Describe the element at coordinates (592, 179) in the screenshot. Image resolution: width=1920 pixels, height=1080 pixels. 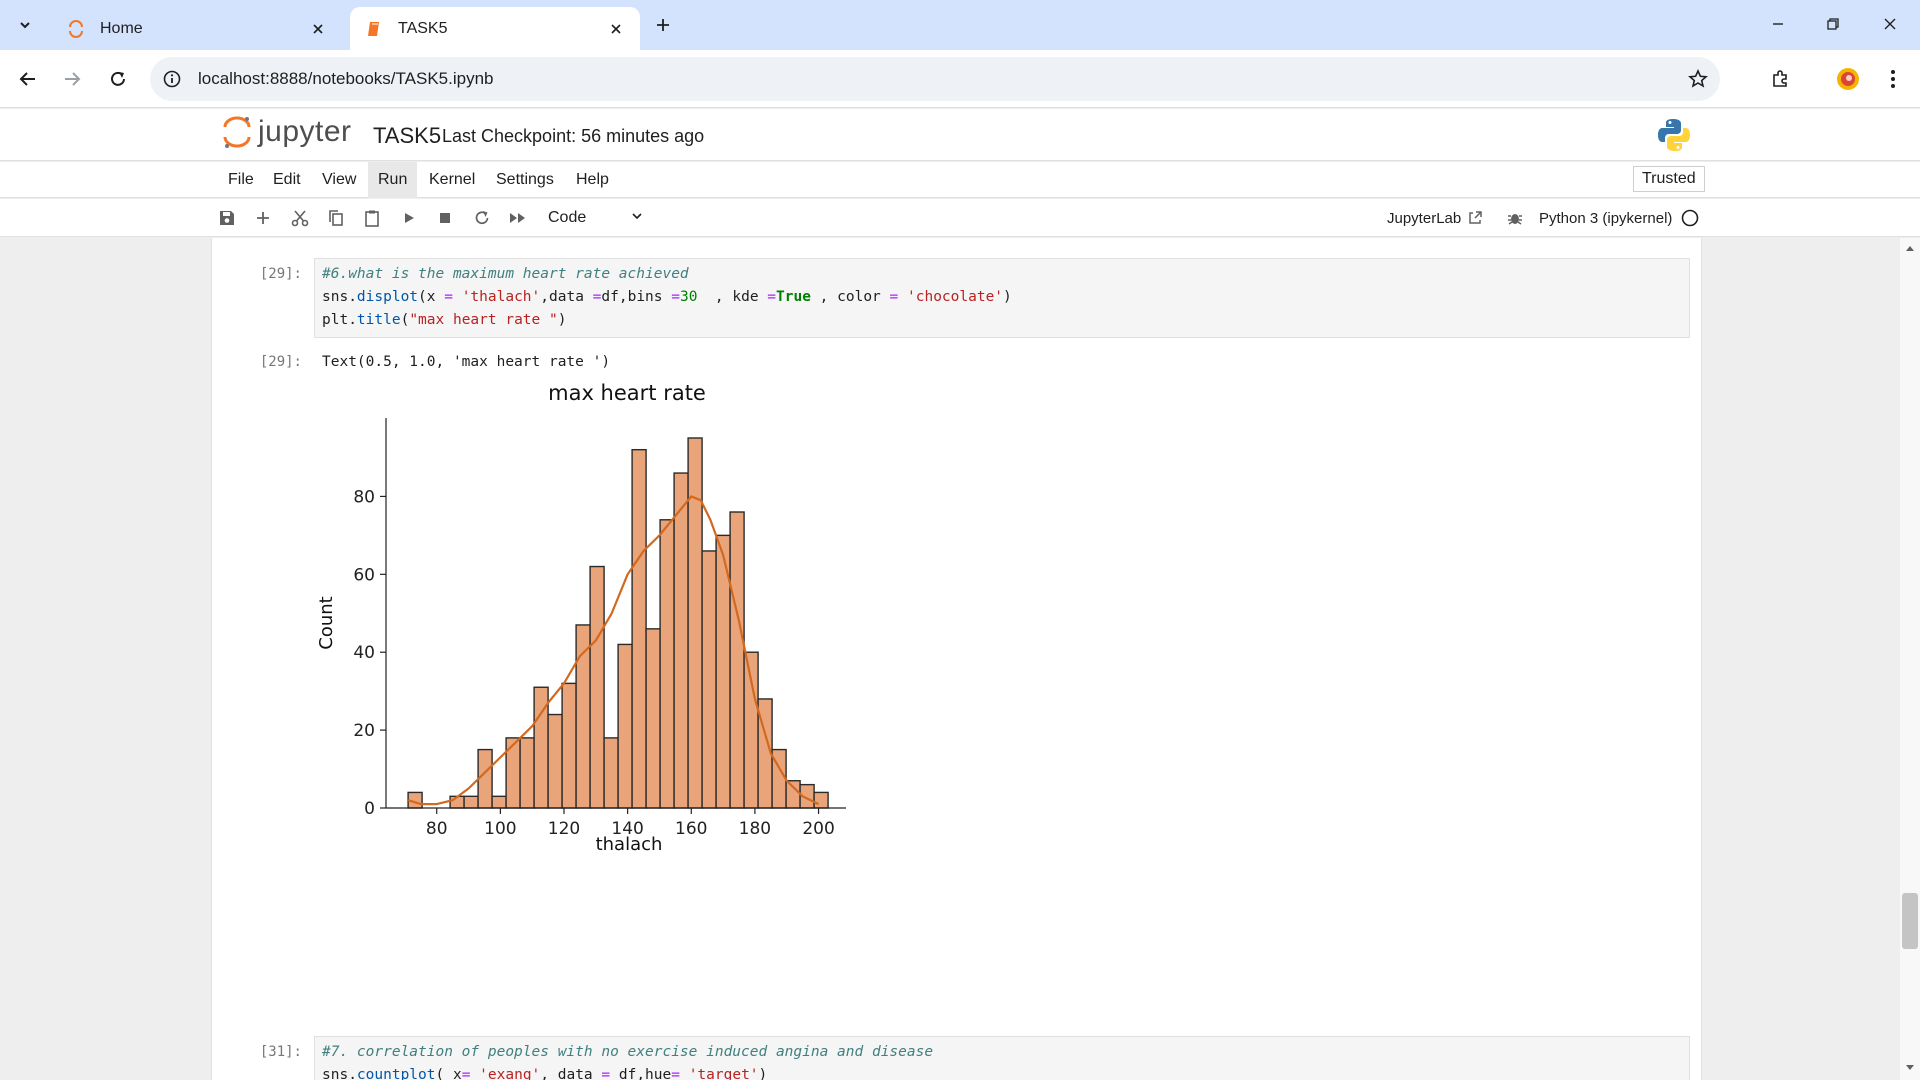
I see `menu-help: Help` at that location.